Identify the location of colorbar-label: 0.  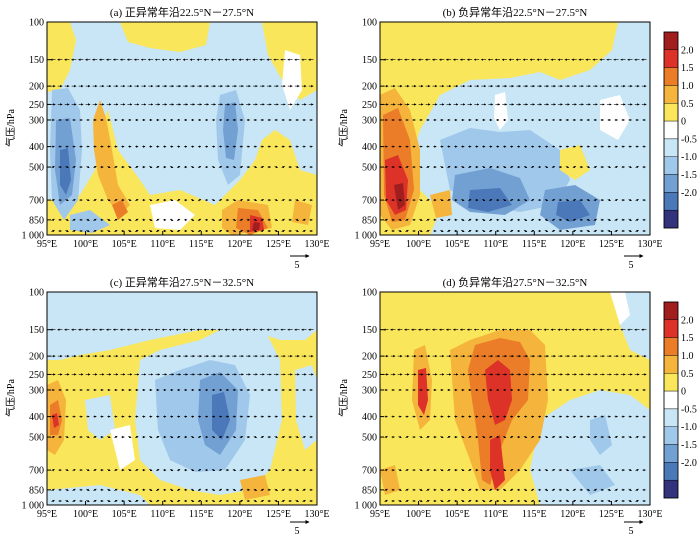
(683, 122).